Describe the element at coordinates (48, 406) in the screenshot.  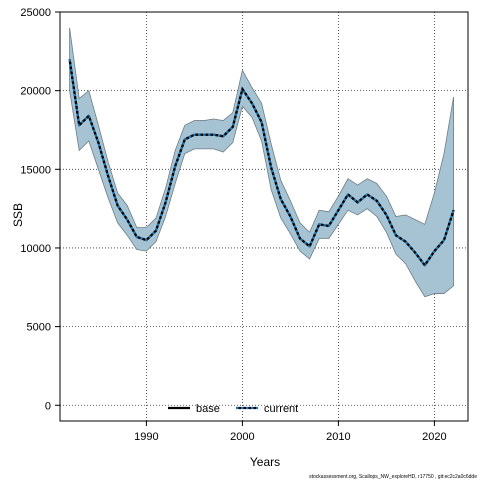
I see `y-tick-label: 0` at that location.